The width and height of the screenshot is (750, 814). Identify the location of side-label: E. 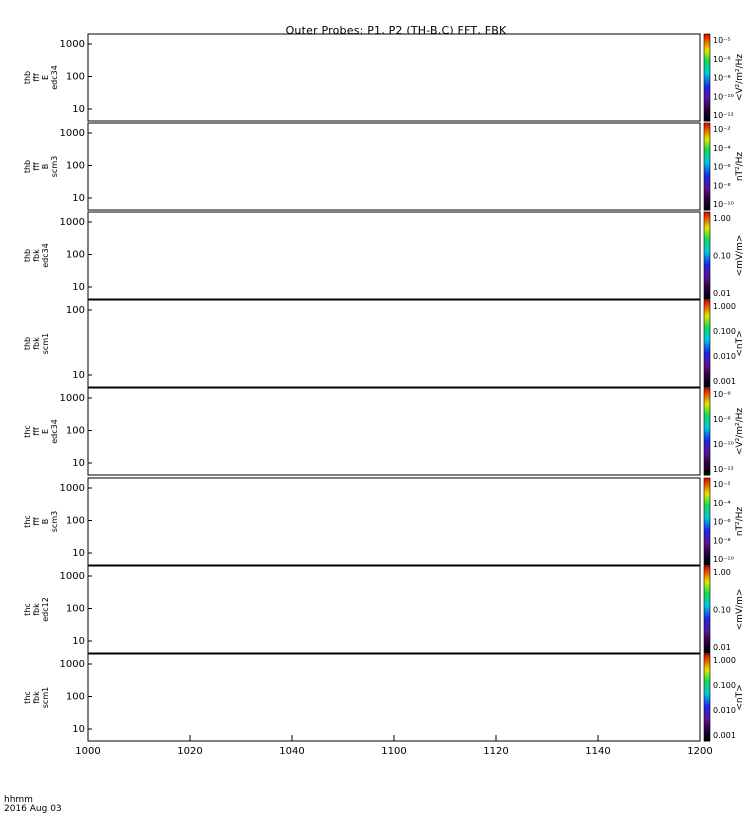
(45, 77).